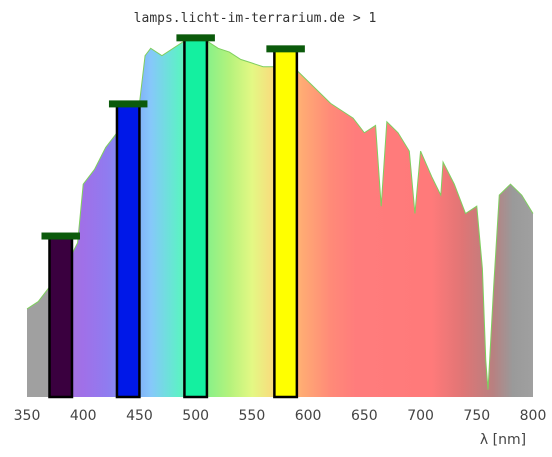 The image size is (552, 457). What do you see at coordinates (83, 416) in the screenshot?
I see `x-tick-label-400: 400` at bounding box center [83, 416].